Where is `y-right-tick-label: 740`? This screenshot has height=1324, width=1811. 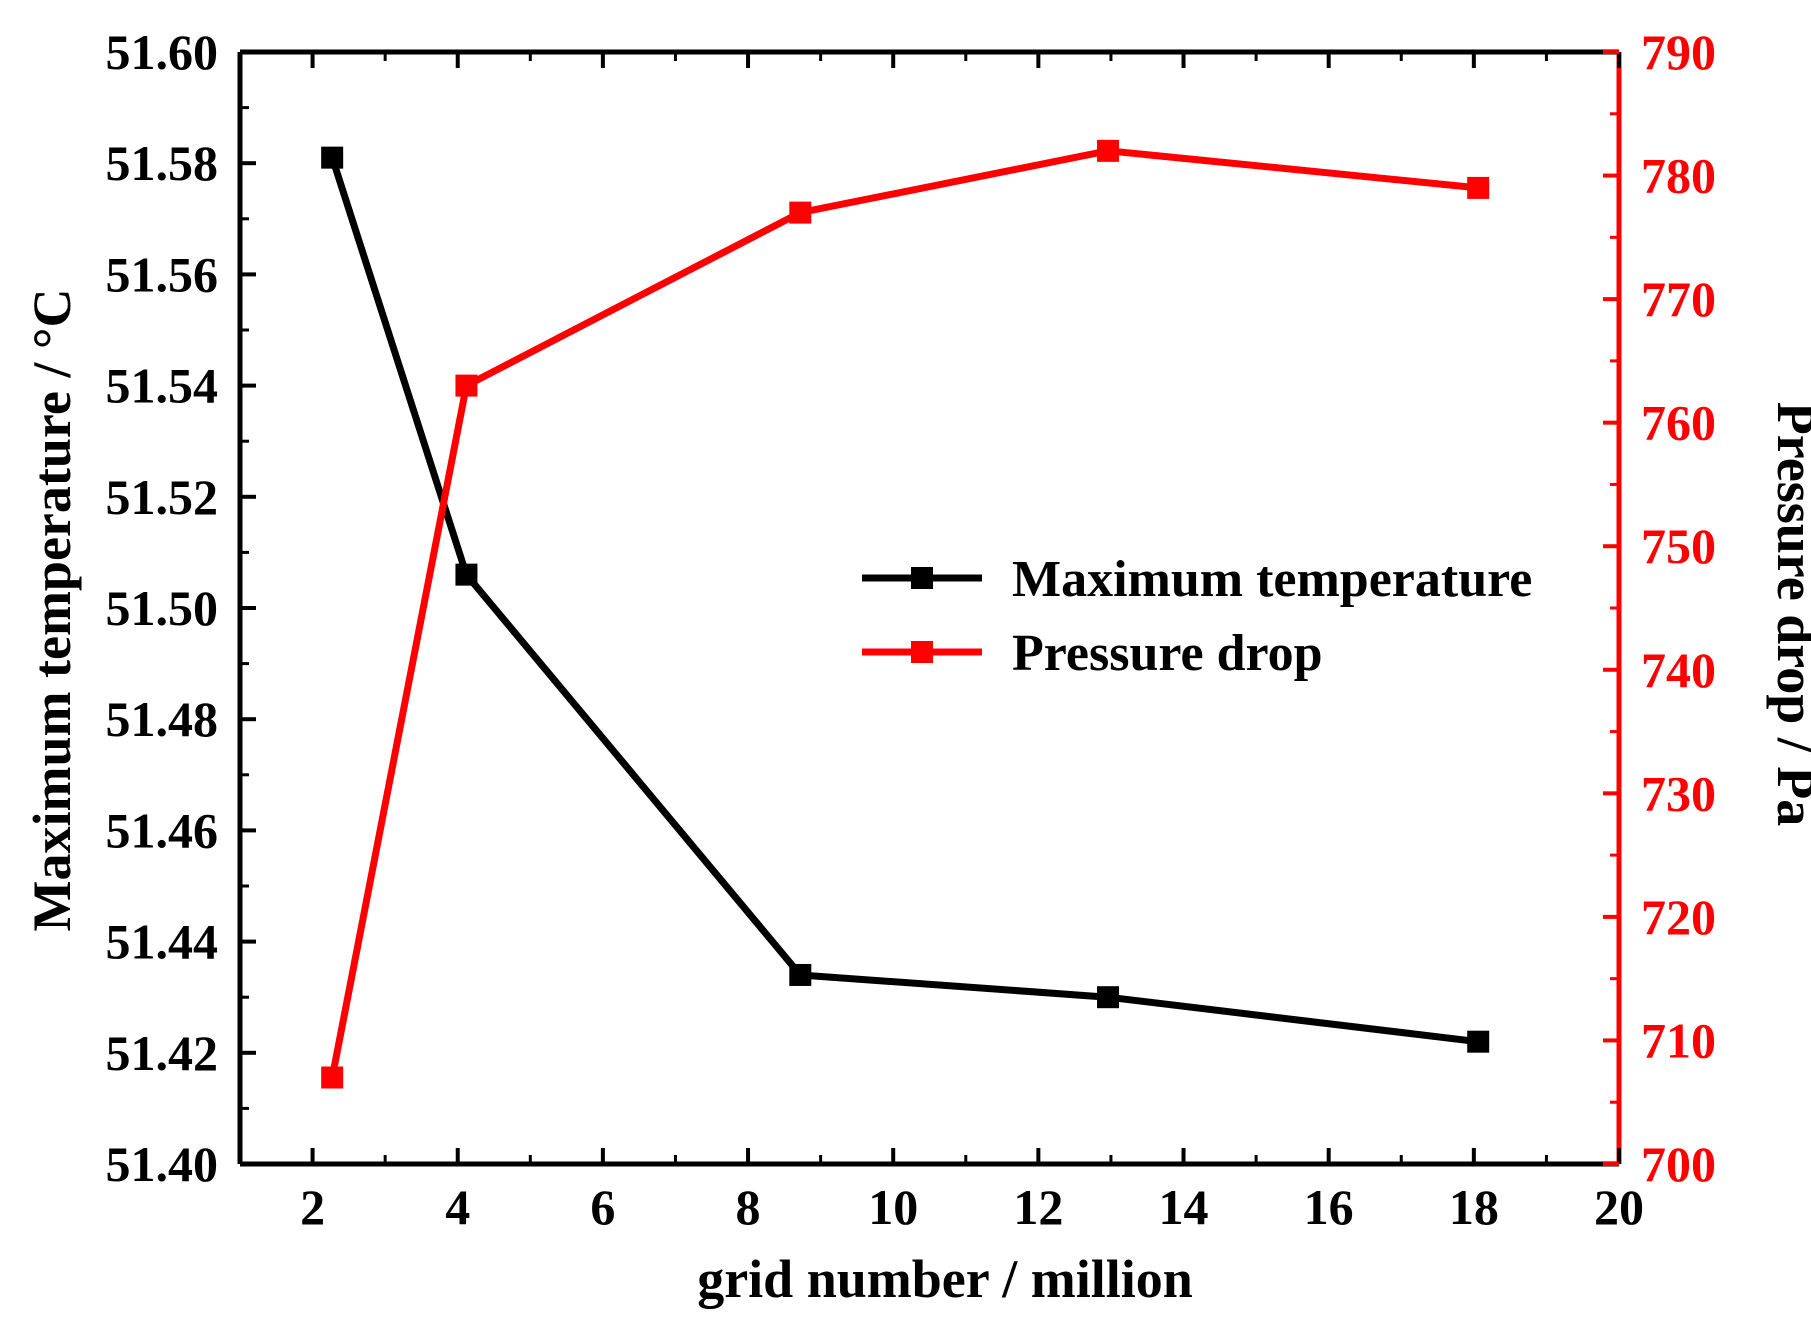
y-right-tick-label: 740 is located at coordinates (1678, 670).